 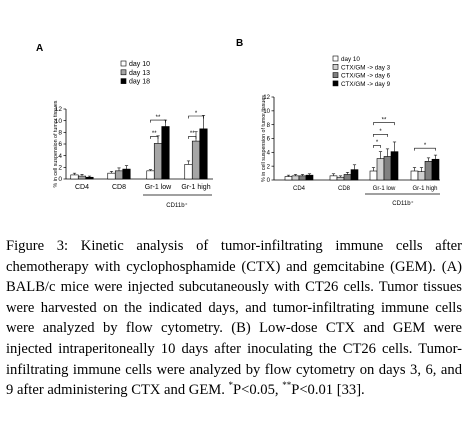 What do you see at coordinates (266, 98) in the screenshot?
I see `panel-b-y-tick-label: 12` at bounding box center [266, 98].